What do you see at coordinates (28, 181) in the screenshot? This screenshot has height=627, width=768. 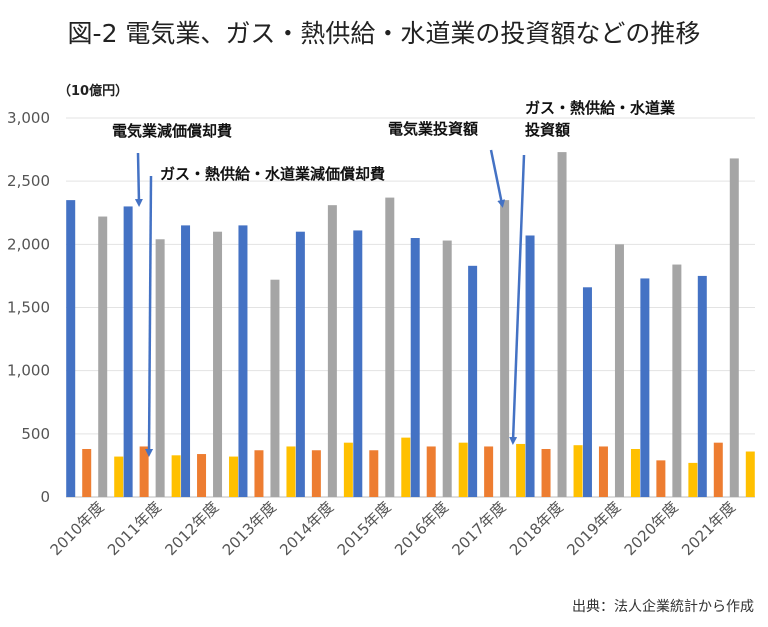 I see `y-tick-label: 2,500` at bounding box center [28, 181].